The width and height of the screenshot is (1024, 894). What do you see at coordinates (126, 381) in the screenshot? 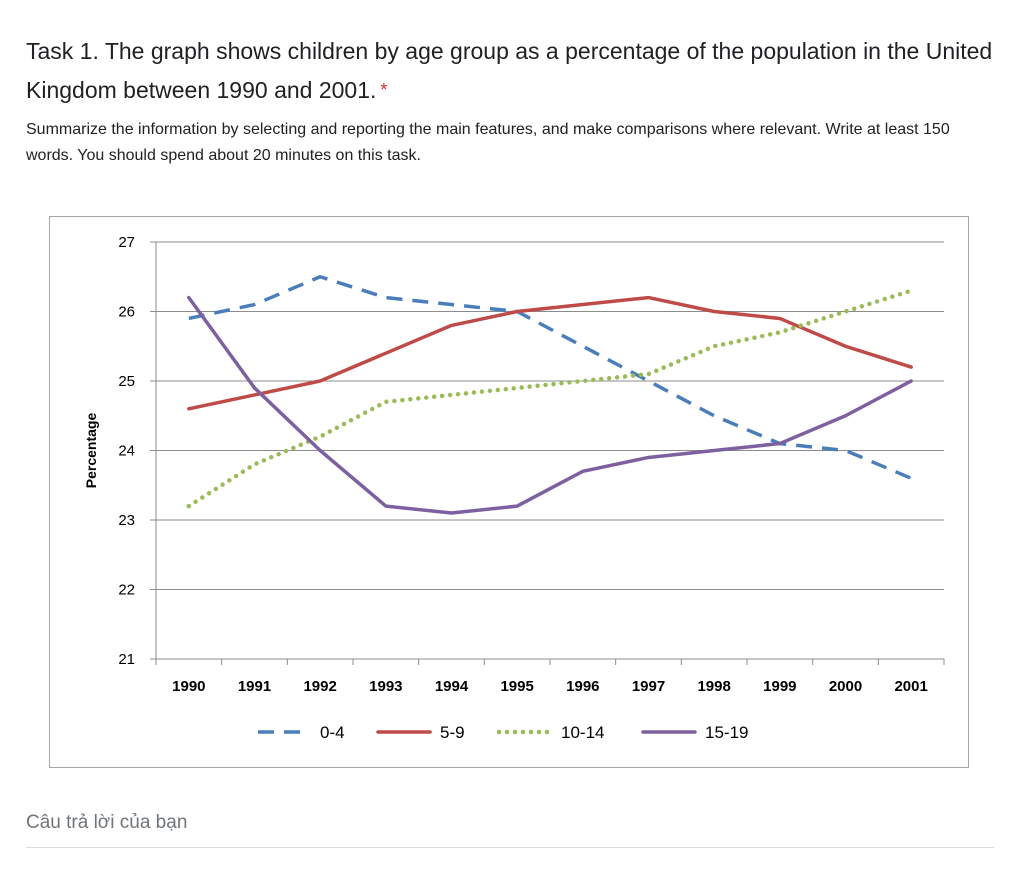
I see `y-tick-label: 25` at bounding box center [126, 381].